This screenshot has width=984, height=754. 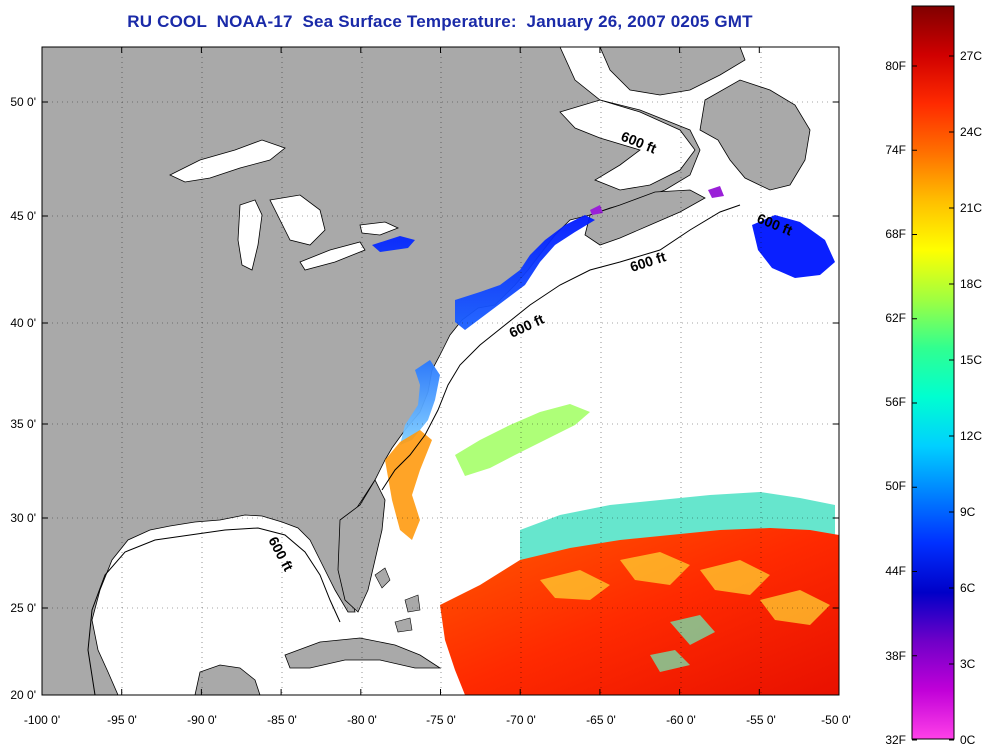 I want to click on colorbar-f-label: 62F, so click(x=895, y=318).